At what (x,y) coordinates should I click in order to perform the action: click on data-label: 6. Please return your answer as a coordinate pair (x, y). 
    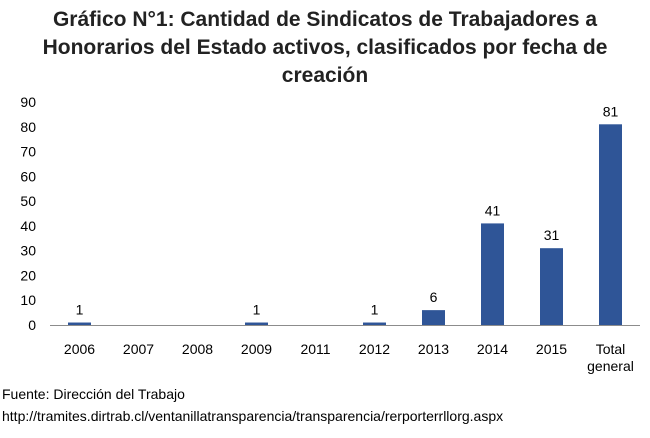
    Looking at the image, I should click on (434, 297).